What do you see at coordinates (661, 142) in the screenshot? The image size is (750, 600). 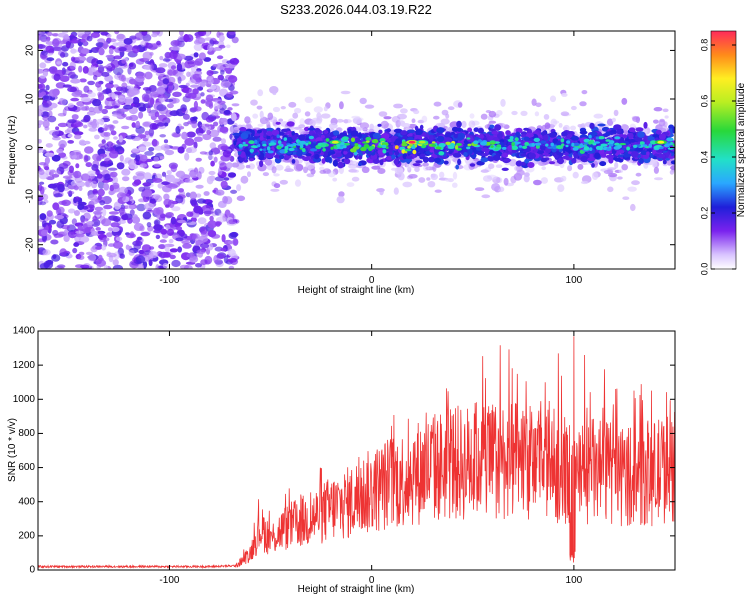 I see `heatmap-peak` at bounding box center [661, 142].